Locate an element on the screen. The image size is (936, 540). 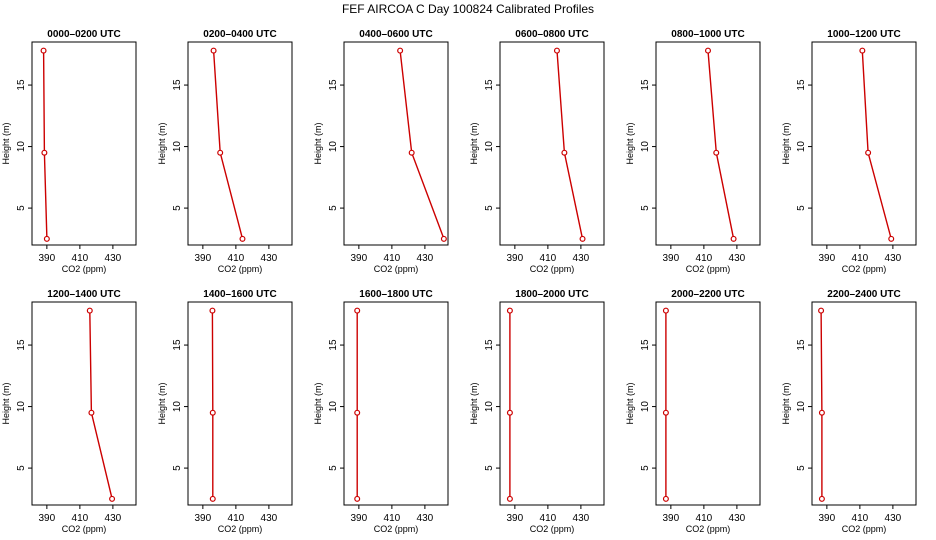
panel-title: 1600–1800 UTC is located at coordinates (395, 294).